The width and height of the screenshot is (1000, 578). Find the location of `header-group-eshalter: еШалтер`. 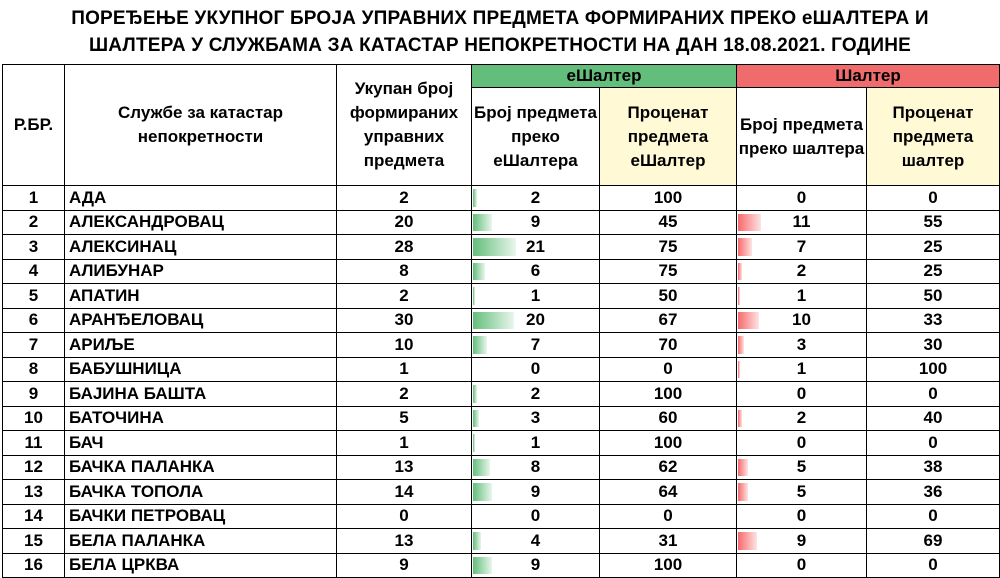

header-group-eshalter: еШалтер is located at coordinates (604, 76).